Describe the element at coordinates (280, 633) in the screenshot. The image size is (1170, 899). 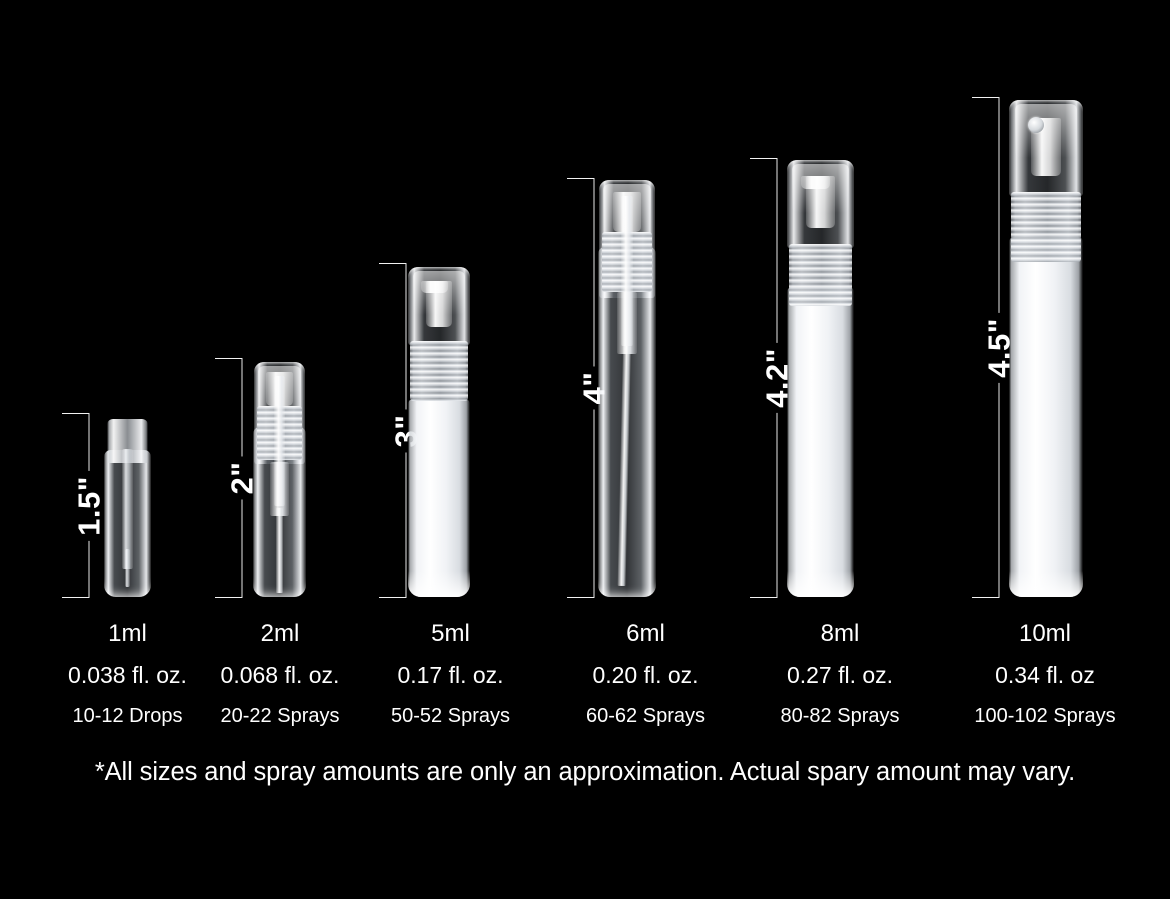
I see `caption-size: 2ml` at that location.